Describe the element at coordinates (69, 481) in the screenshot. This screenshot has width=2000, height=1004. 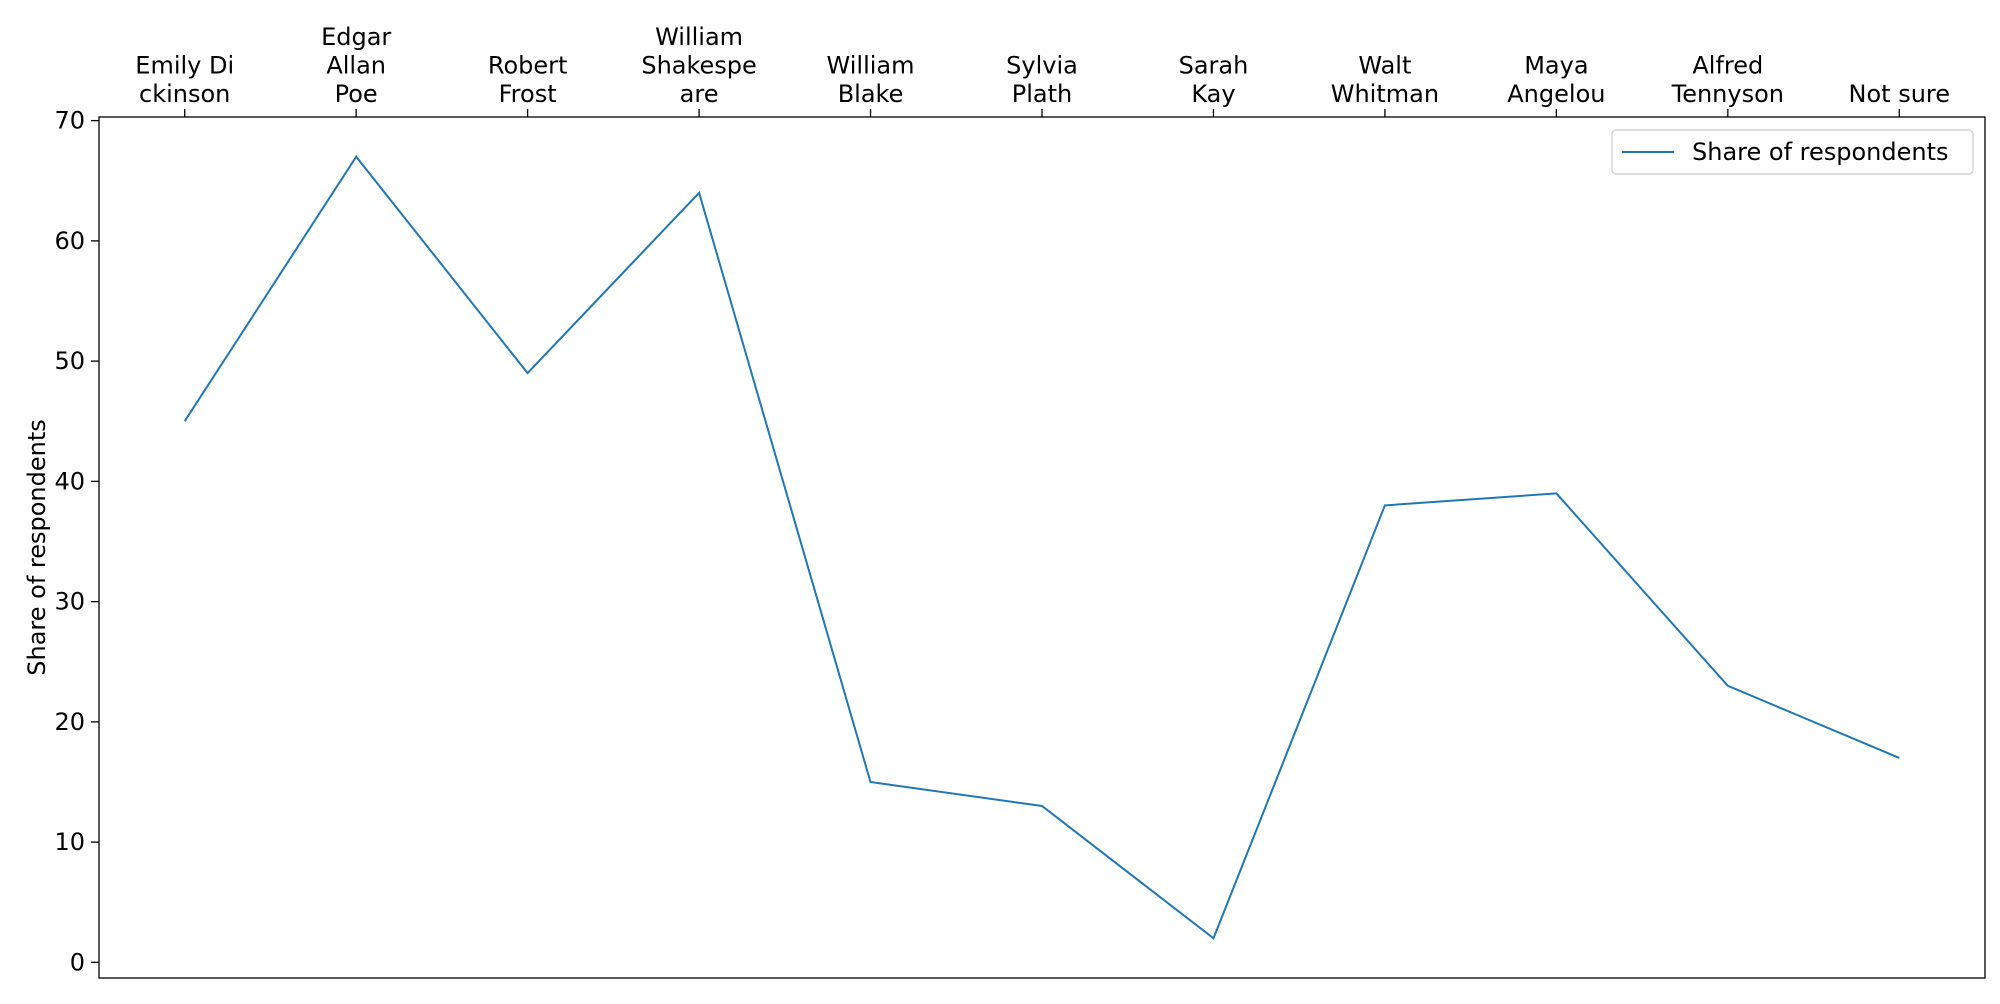
I see `y-tick-label: 40` at that location.